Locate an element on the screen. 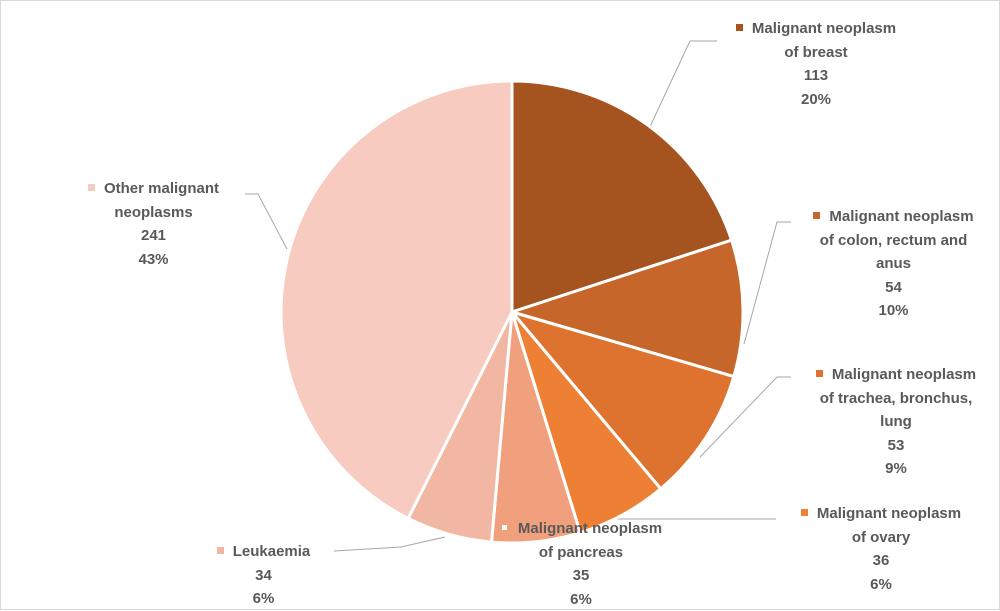  data-label-name-line: lung is located at coordinates (895, 422).